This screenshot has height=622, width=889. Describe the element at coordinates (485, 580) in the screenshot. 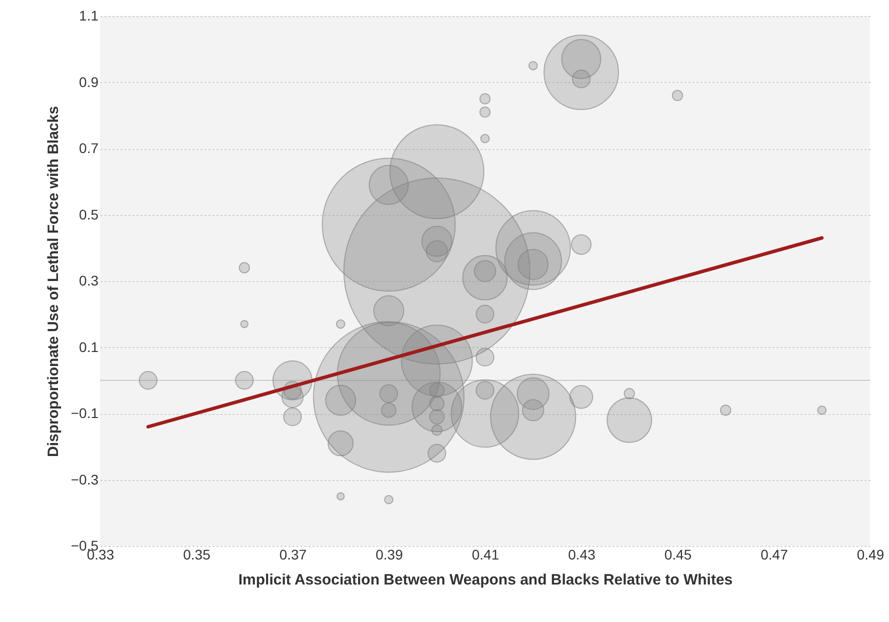

I see `x-axis-title: Implicit Association Between Weapons and Blacks Relative to Whites` at that location.